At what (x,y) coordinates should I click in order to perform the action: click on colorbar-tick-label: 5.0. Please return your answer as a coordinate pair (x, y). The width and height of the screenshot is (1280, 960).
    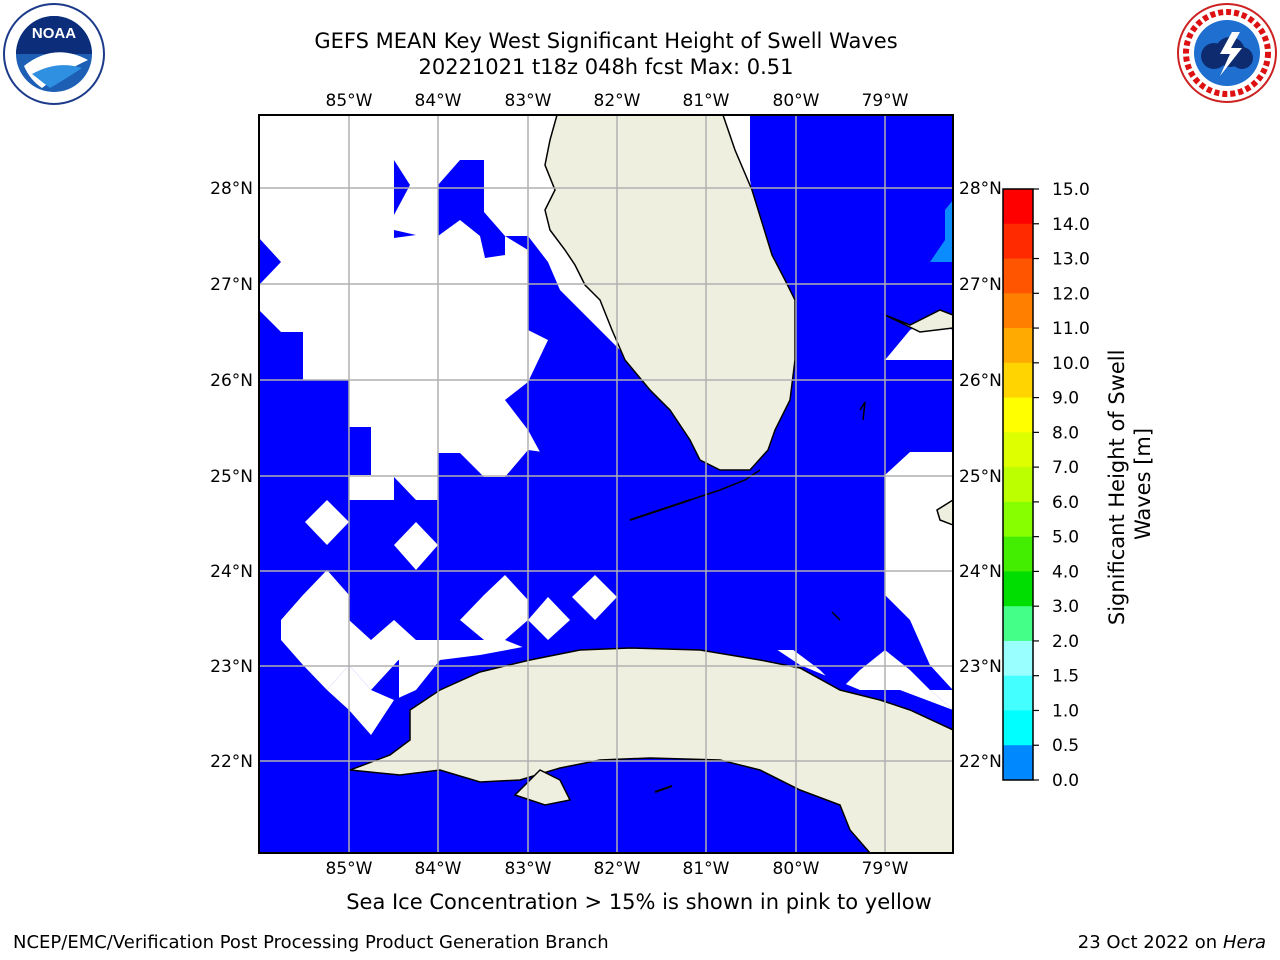
    Looking at the image, I should click on (1065, 538).